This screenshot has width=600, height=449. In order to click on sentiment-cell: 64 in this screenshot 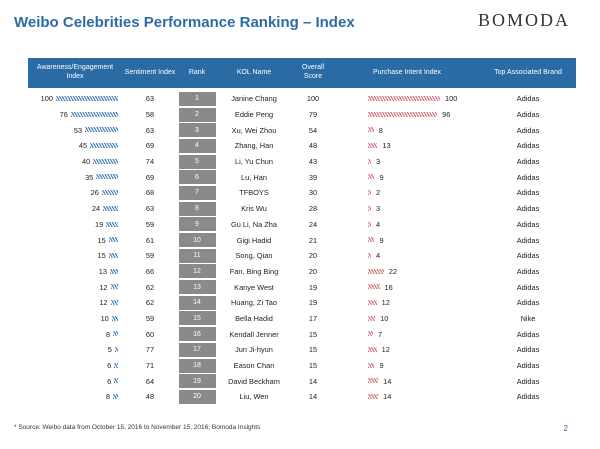, I will do `click(150, 381)`.